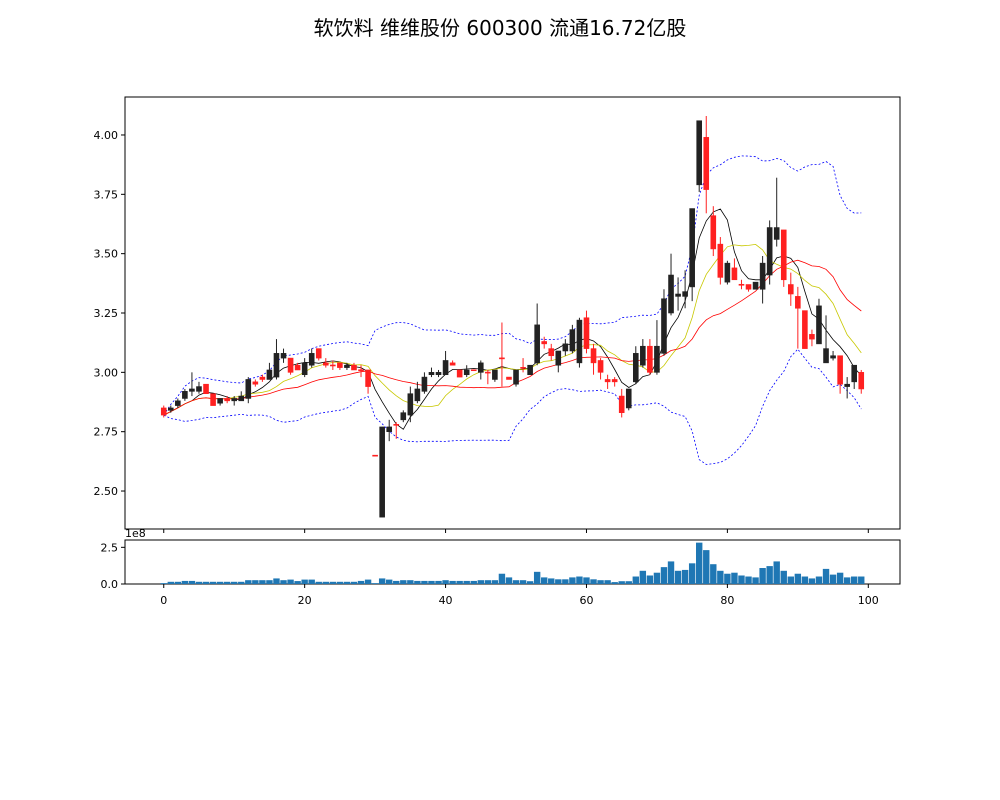 The width and height of the screenshot is (1000, 800). I want to click on xtick-label: 0, so click(163, 600).